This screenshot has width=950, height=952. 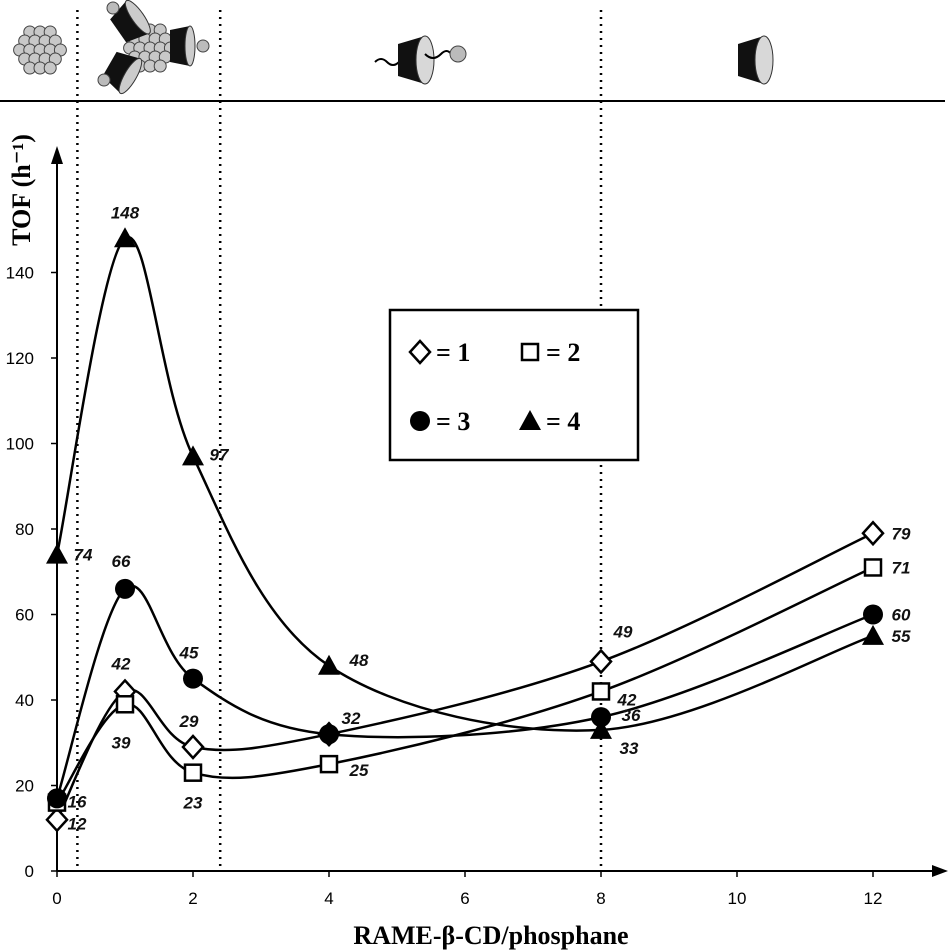 I want to click on x-tick-label: 4, so click(x=328, y=898).